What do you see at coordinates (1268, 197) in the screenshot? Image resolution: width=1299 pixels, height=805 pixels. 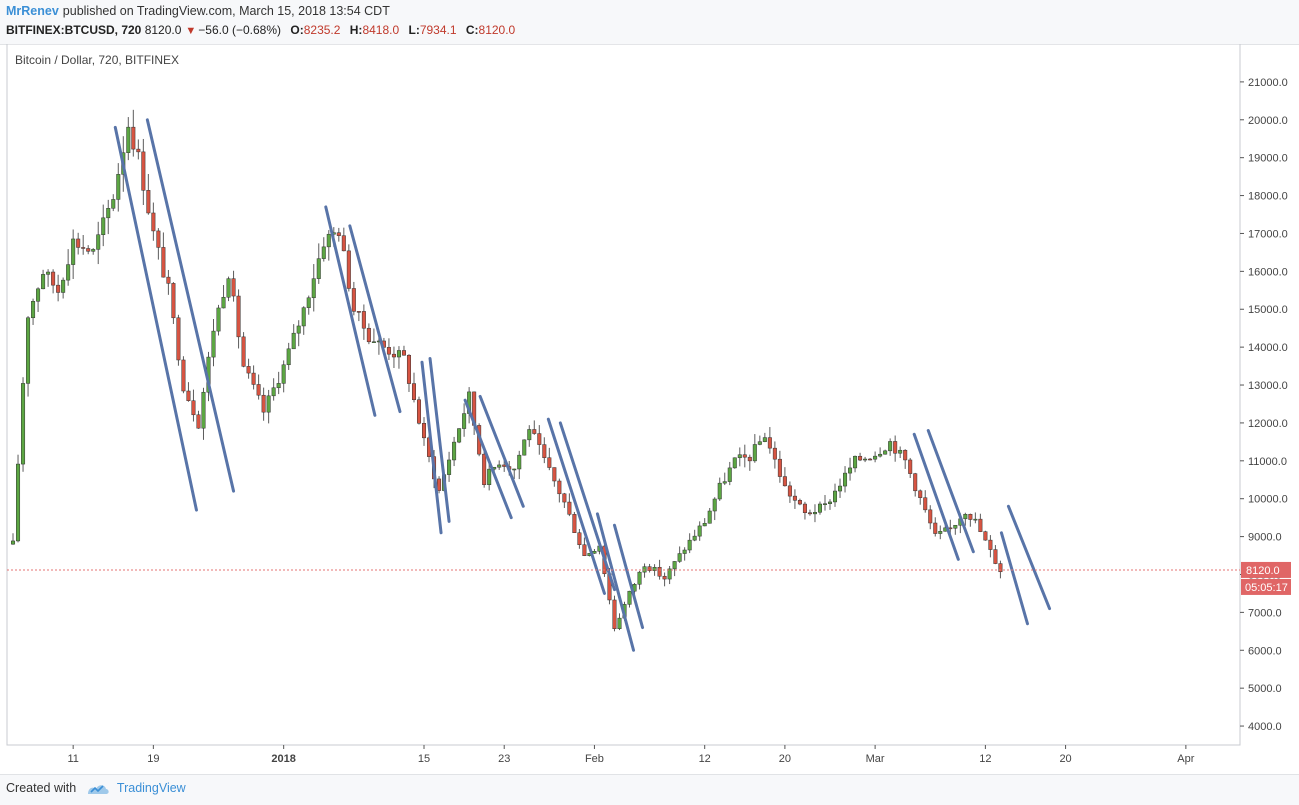 I see `y-tick-label: 18000.0` at bounding box center [1268, 197].